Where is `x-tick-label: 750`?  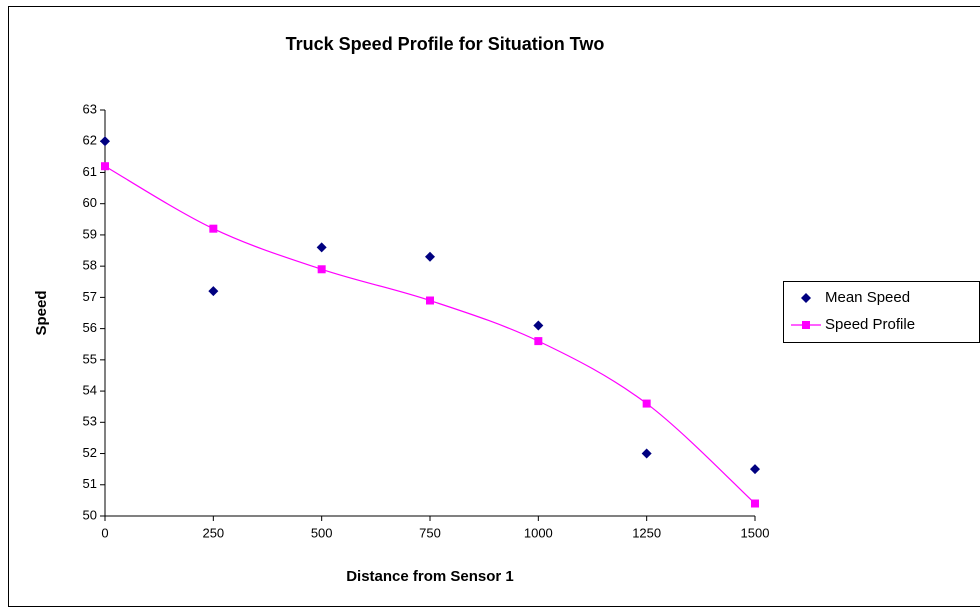 x-tick-label: 750 is located at coordinates (430, 532).